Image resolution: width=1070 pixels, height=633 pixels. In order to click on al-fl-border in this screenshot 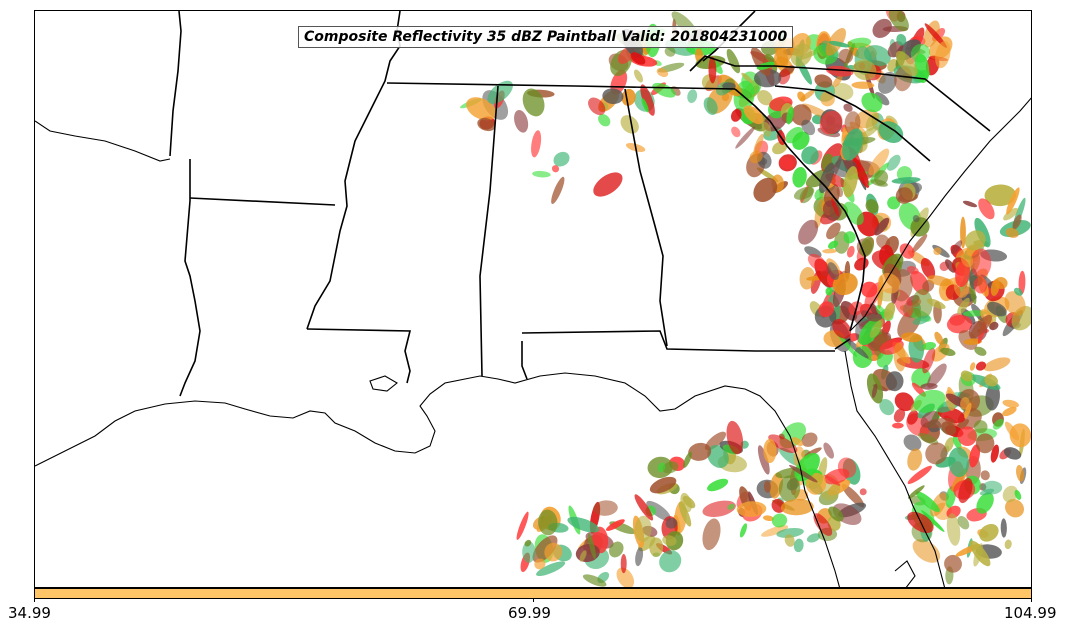, I will do `click(678, 355)`.